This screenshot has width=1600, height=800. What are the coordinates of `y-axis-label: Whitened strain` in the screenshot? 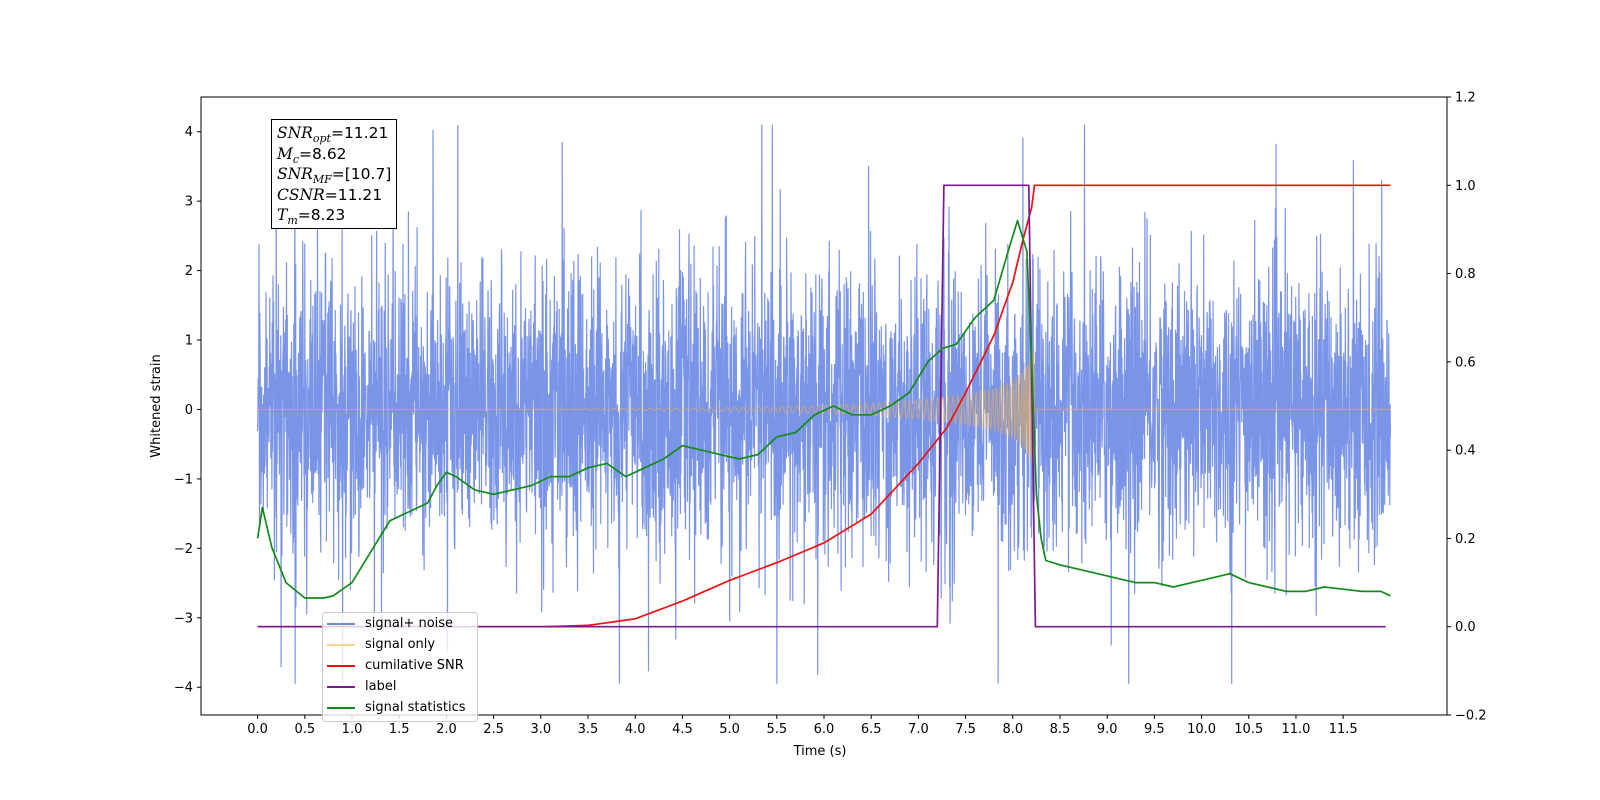 It's located at (156, 405).